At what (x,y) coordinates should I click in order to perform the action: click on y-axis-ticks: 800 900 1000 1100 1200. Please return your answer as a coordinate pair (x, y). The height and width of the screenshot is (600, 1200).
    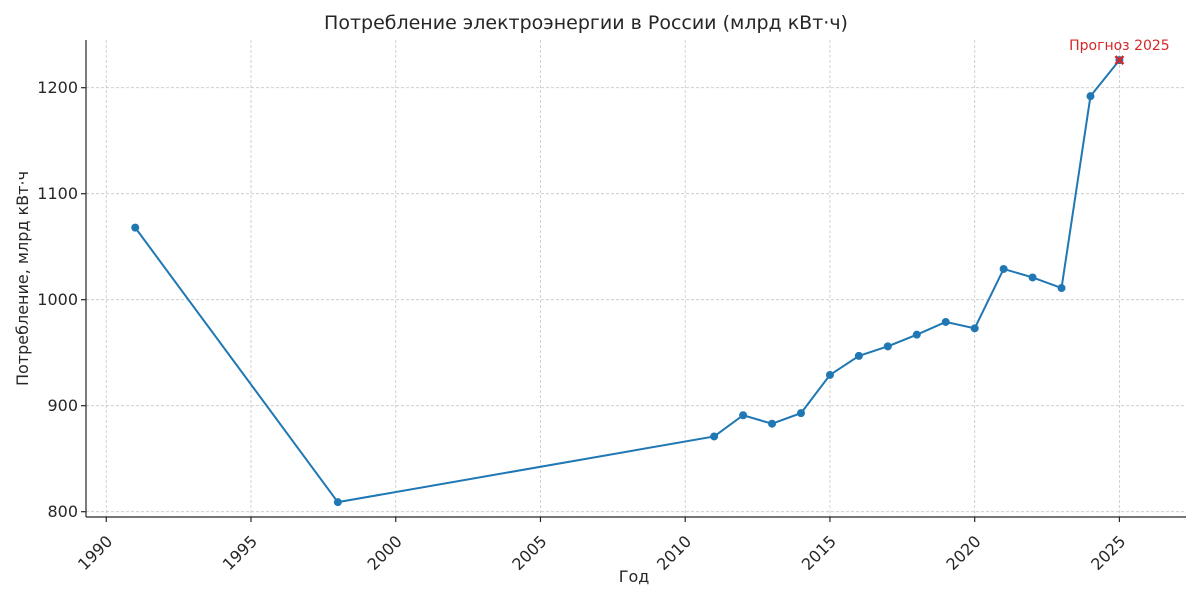
    Looking at the image, I should click on (61, 299).